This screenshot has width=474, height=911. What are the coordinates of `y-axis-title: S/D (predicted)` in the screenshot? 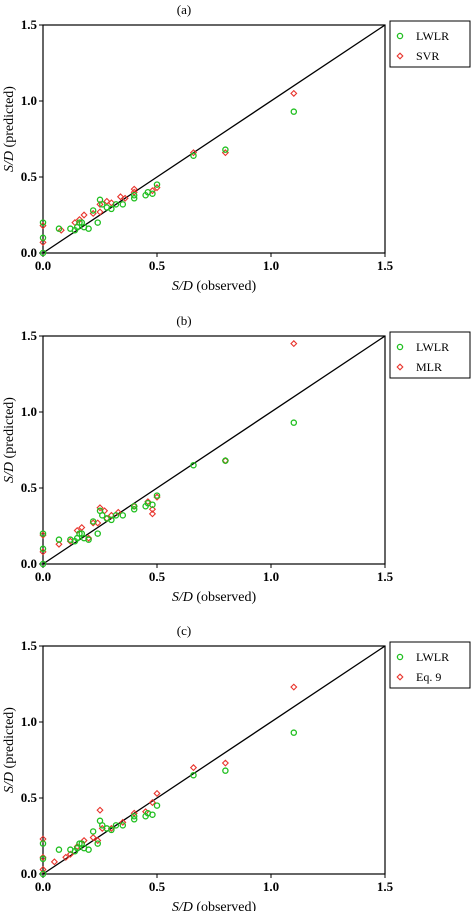 It's located at (9, 440).